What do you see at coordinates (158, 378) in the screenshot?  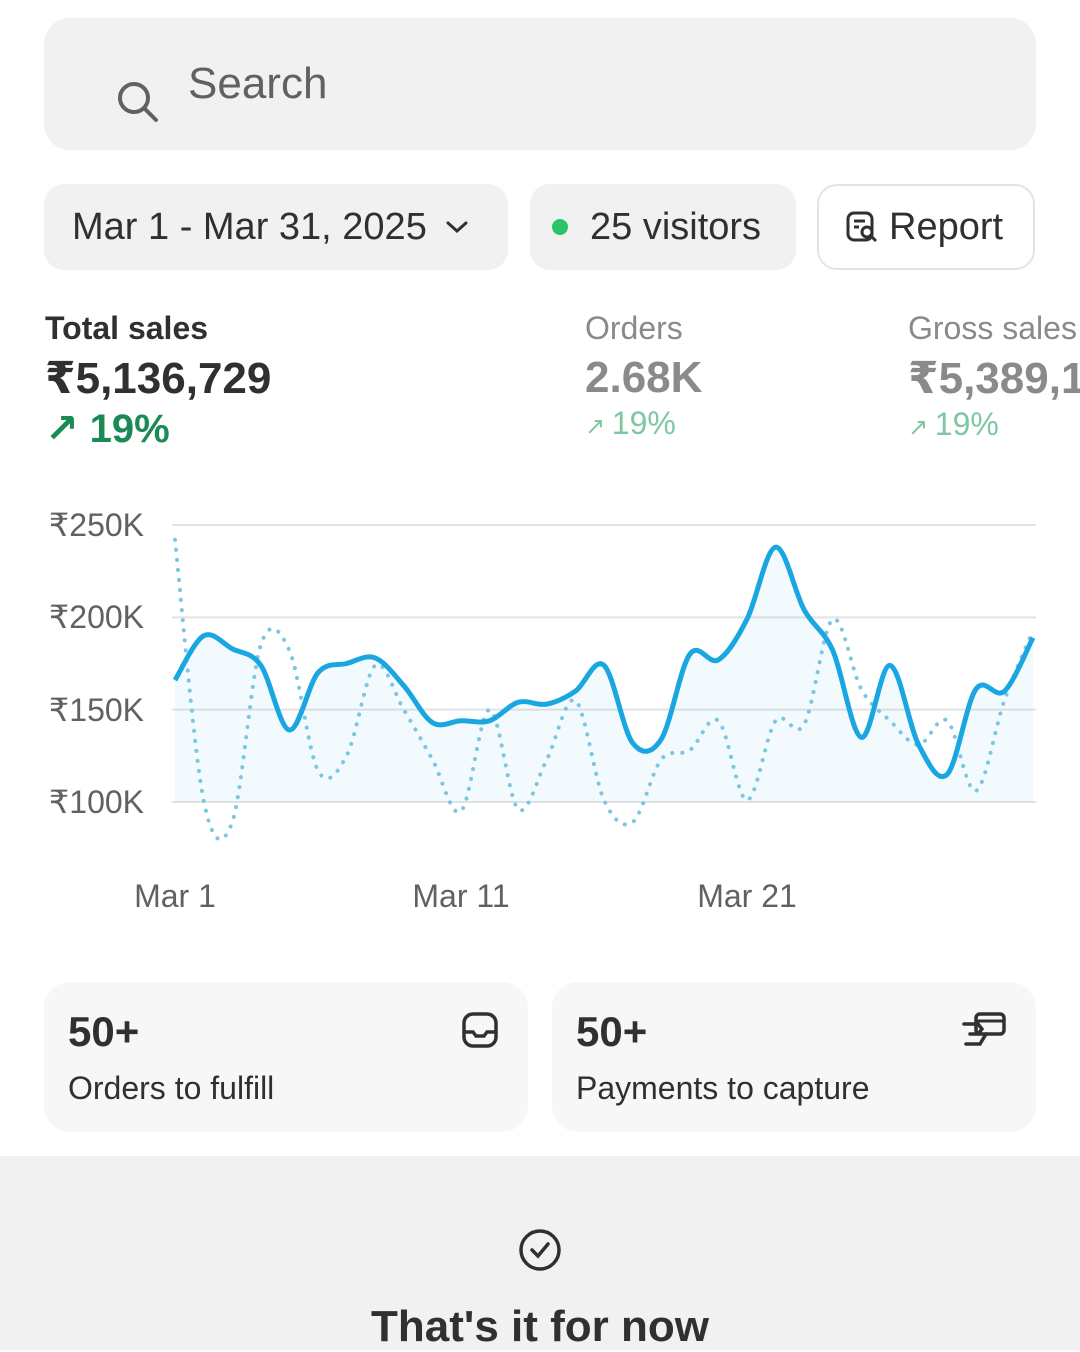 I see `metric-value: ₹5,136,729` at bounding box center [158, 378].